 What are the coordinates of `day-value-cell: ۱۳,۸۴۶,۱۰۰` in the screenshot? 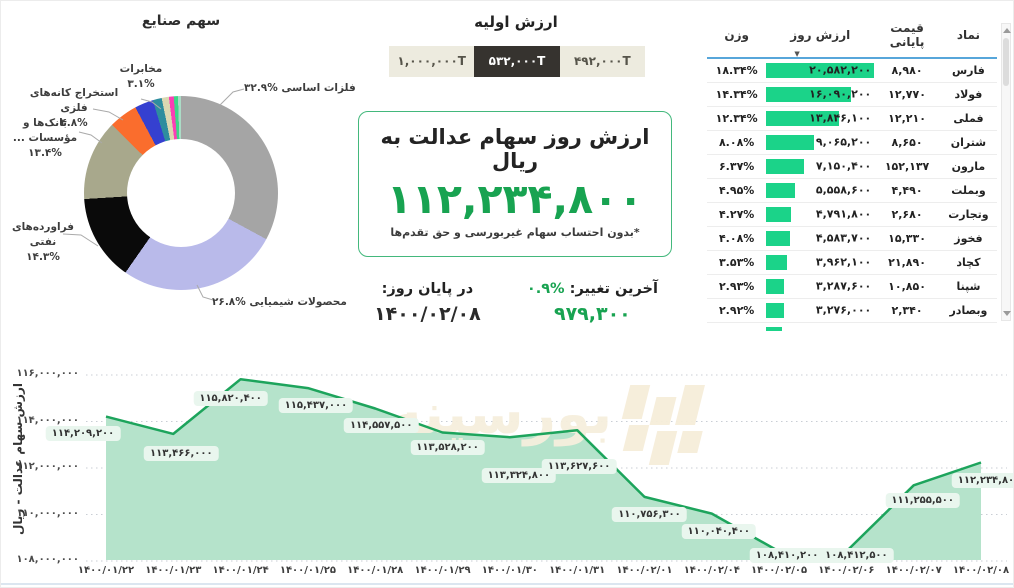 It's located at (820, 118).